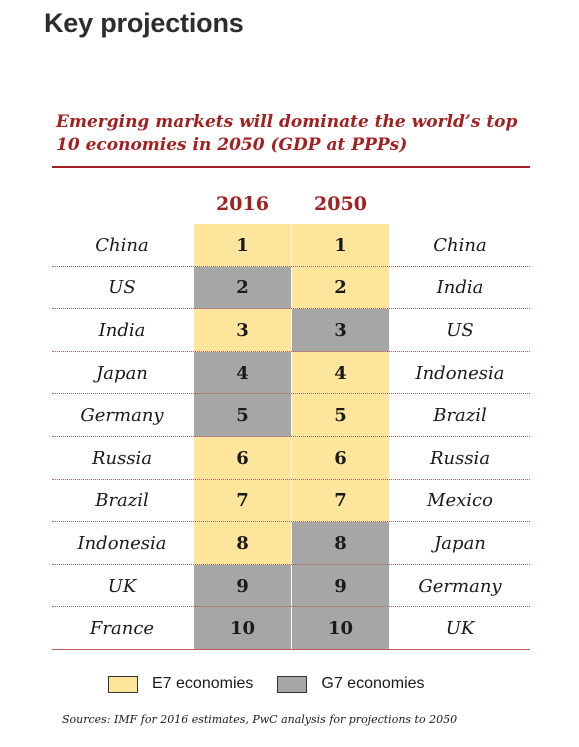 This screenshot has height=747, width=579. I want to click on country-2016: UK, so click(122, 586).